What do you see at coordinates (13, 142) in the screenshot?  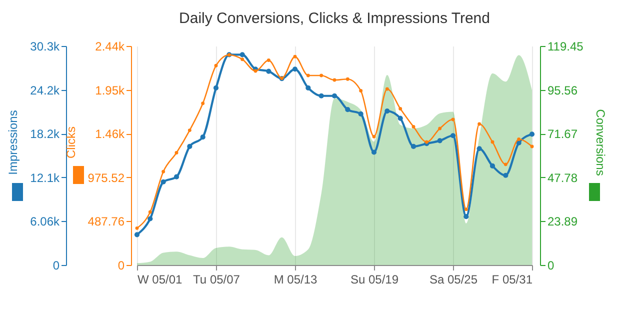 I see `text: Impressions` at bounding box center [13, 142].